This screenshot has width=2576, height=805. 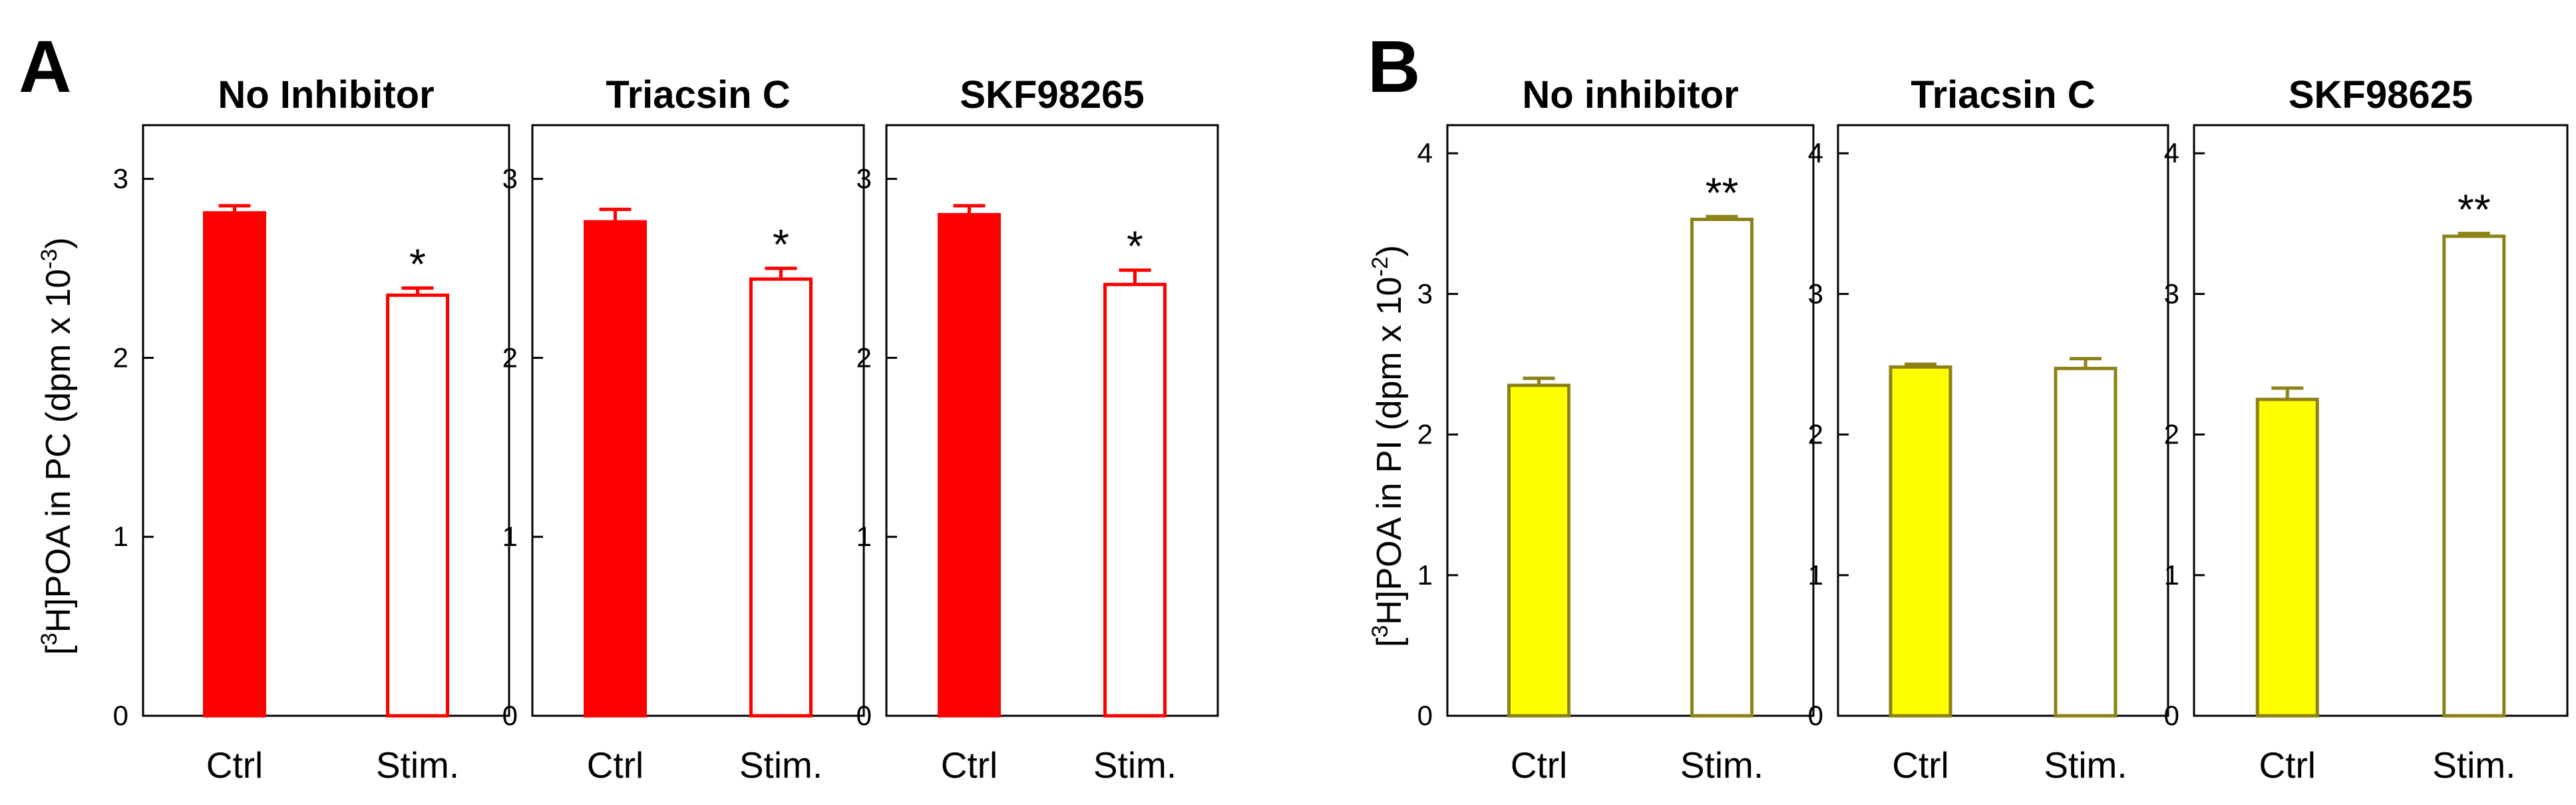 I want to click on subplot-3: SKF98265 0 1 2 3 Ctrl Stim. *, so click(x=1037, y=429).